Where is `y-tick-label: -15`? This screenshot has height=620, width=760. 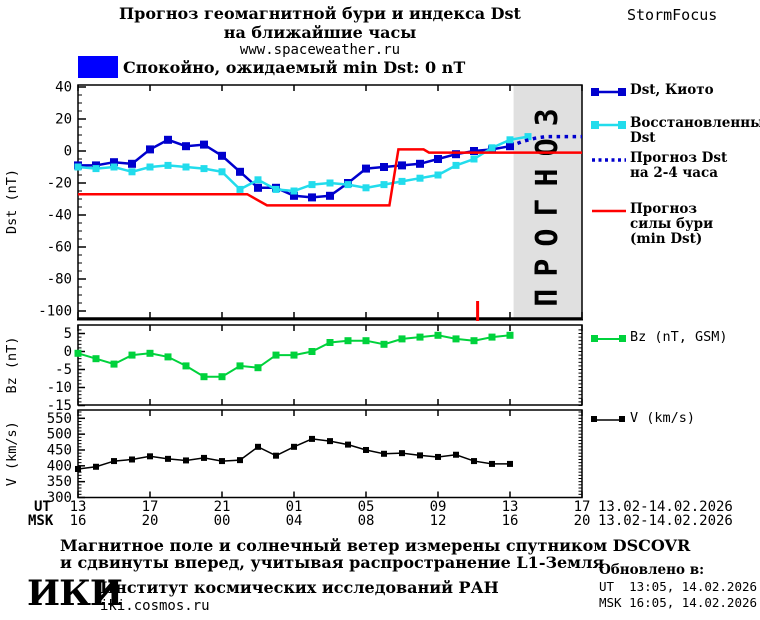 y-tick-label: -15 is located at coordinates (59, 406).